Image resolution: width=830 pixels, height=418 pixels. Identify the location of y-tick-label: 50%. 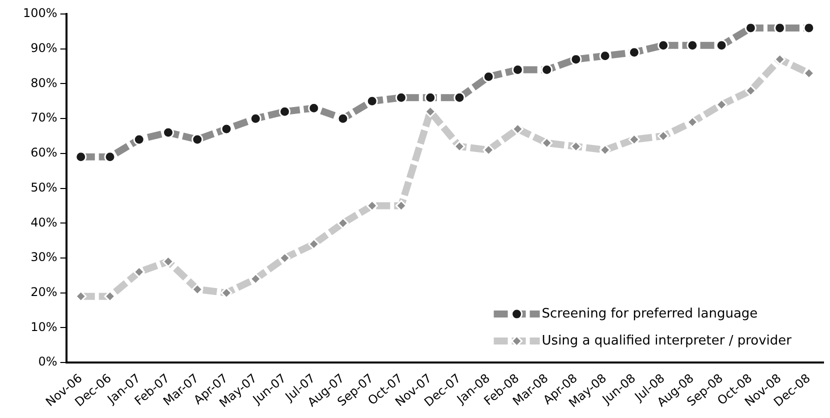
(44, 187).